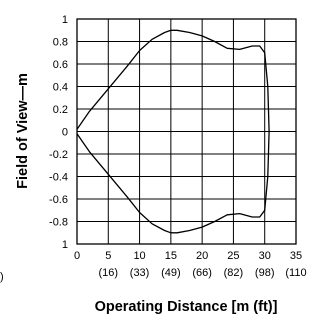  What do you see at coordinates (171, 256) in the screenshot?
I see `x-tick-label: 15` at bounding box center [171, 256].